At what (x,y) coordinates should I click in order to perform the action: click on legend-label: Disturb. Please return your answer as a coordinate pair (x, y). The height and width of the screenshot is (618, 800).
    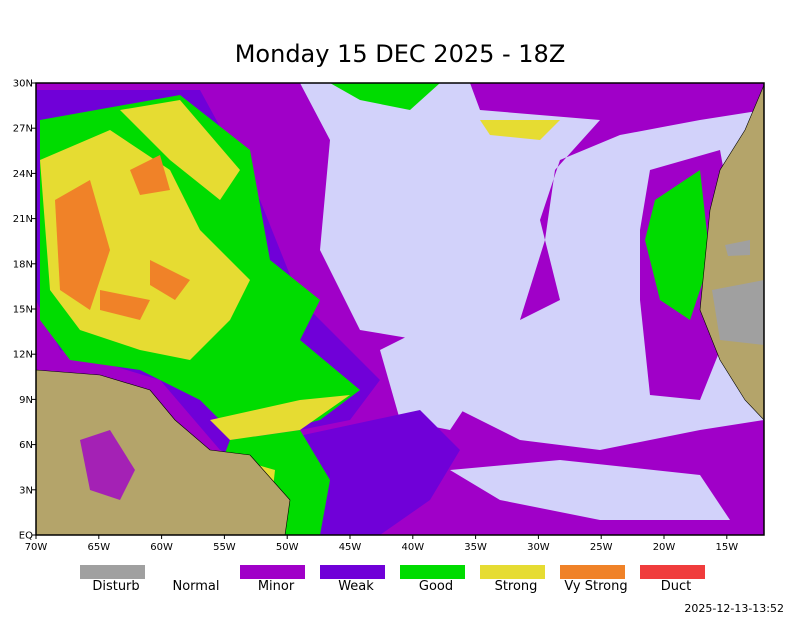
    Looking at the image, I should click on (115, 586).